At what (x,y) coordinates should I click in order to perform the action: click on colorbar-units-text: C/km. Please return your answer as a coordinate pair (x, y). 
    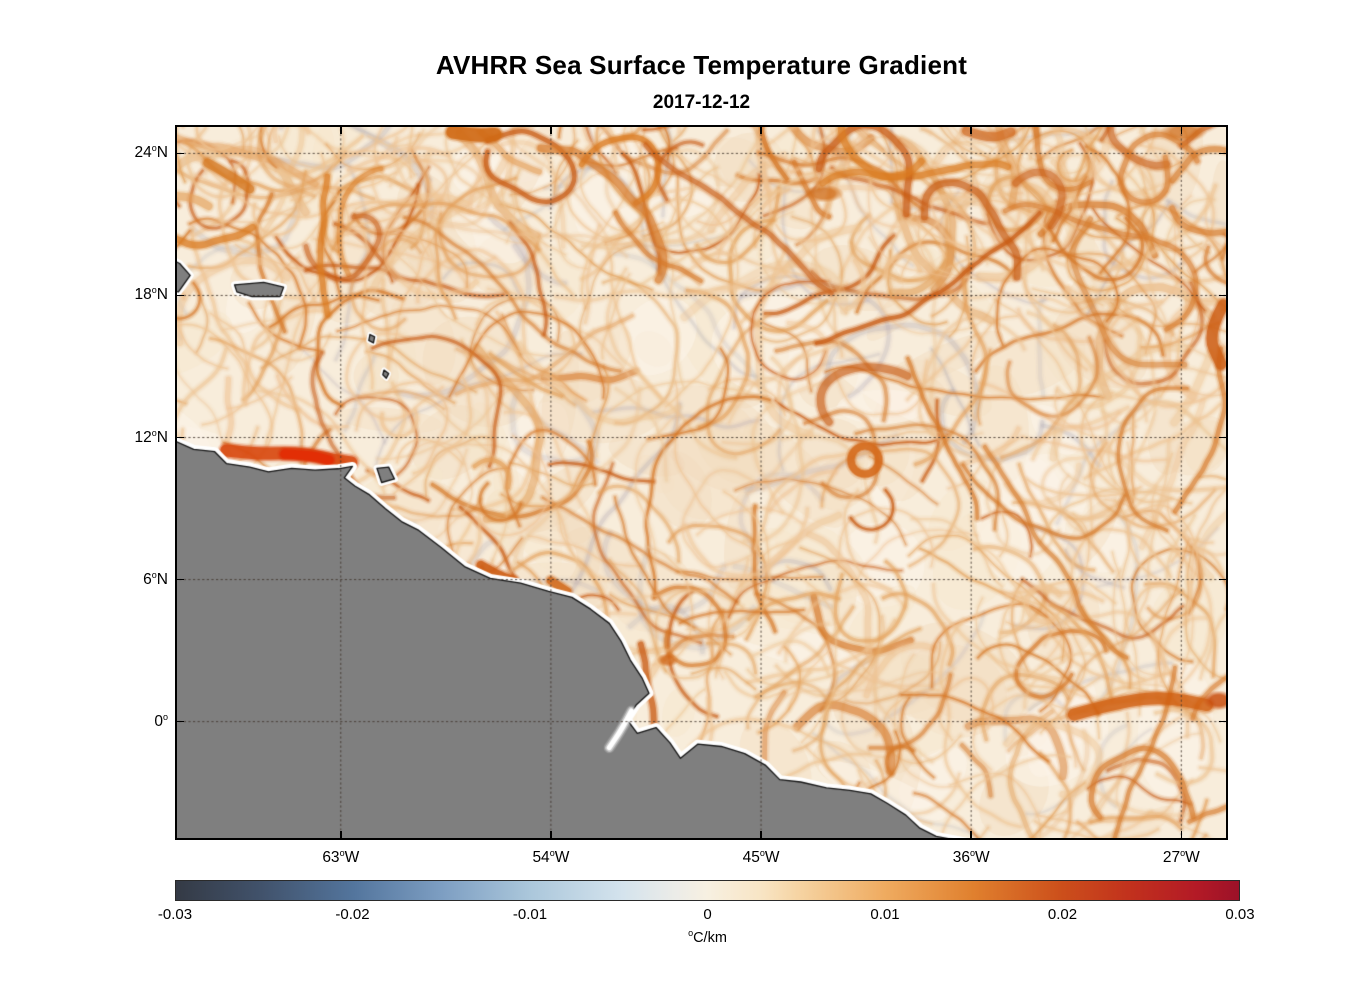
    Looking at the image, I should click on (710, 938).